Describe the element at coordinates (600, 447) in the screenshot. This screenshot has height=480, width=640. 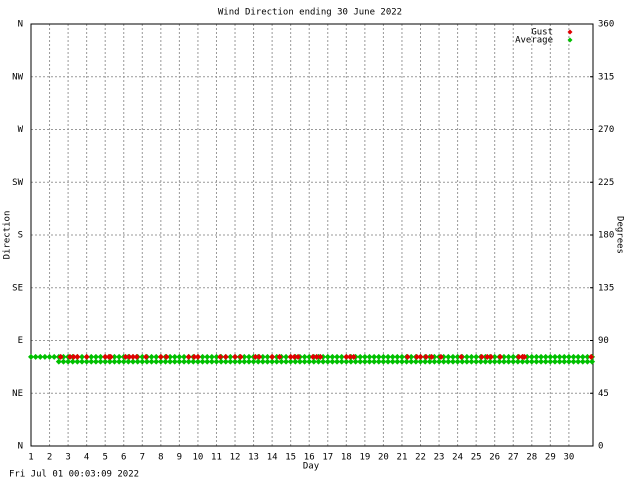
I see `y2-tick-label: 0` at that location.